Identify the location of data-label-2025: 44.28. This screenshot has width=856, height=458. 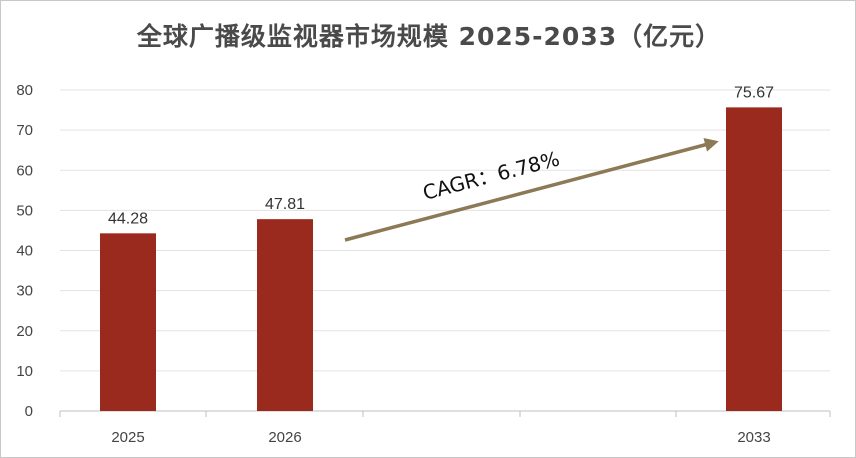
(128, 218).